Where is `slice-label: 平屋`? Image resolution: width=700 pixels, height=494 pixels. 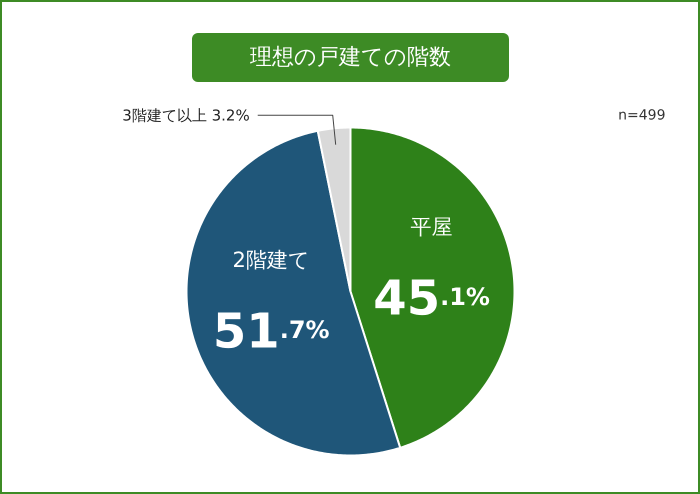 slice-label: 平屋 is located at coordinates (431, 226).